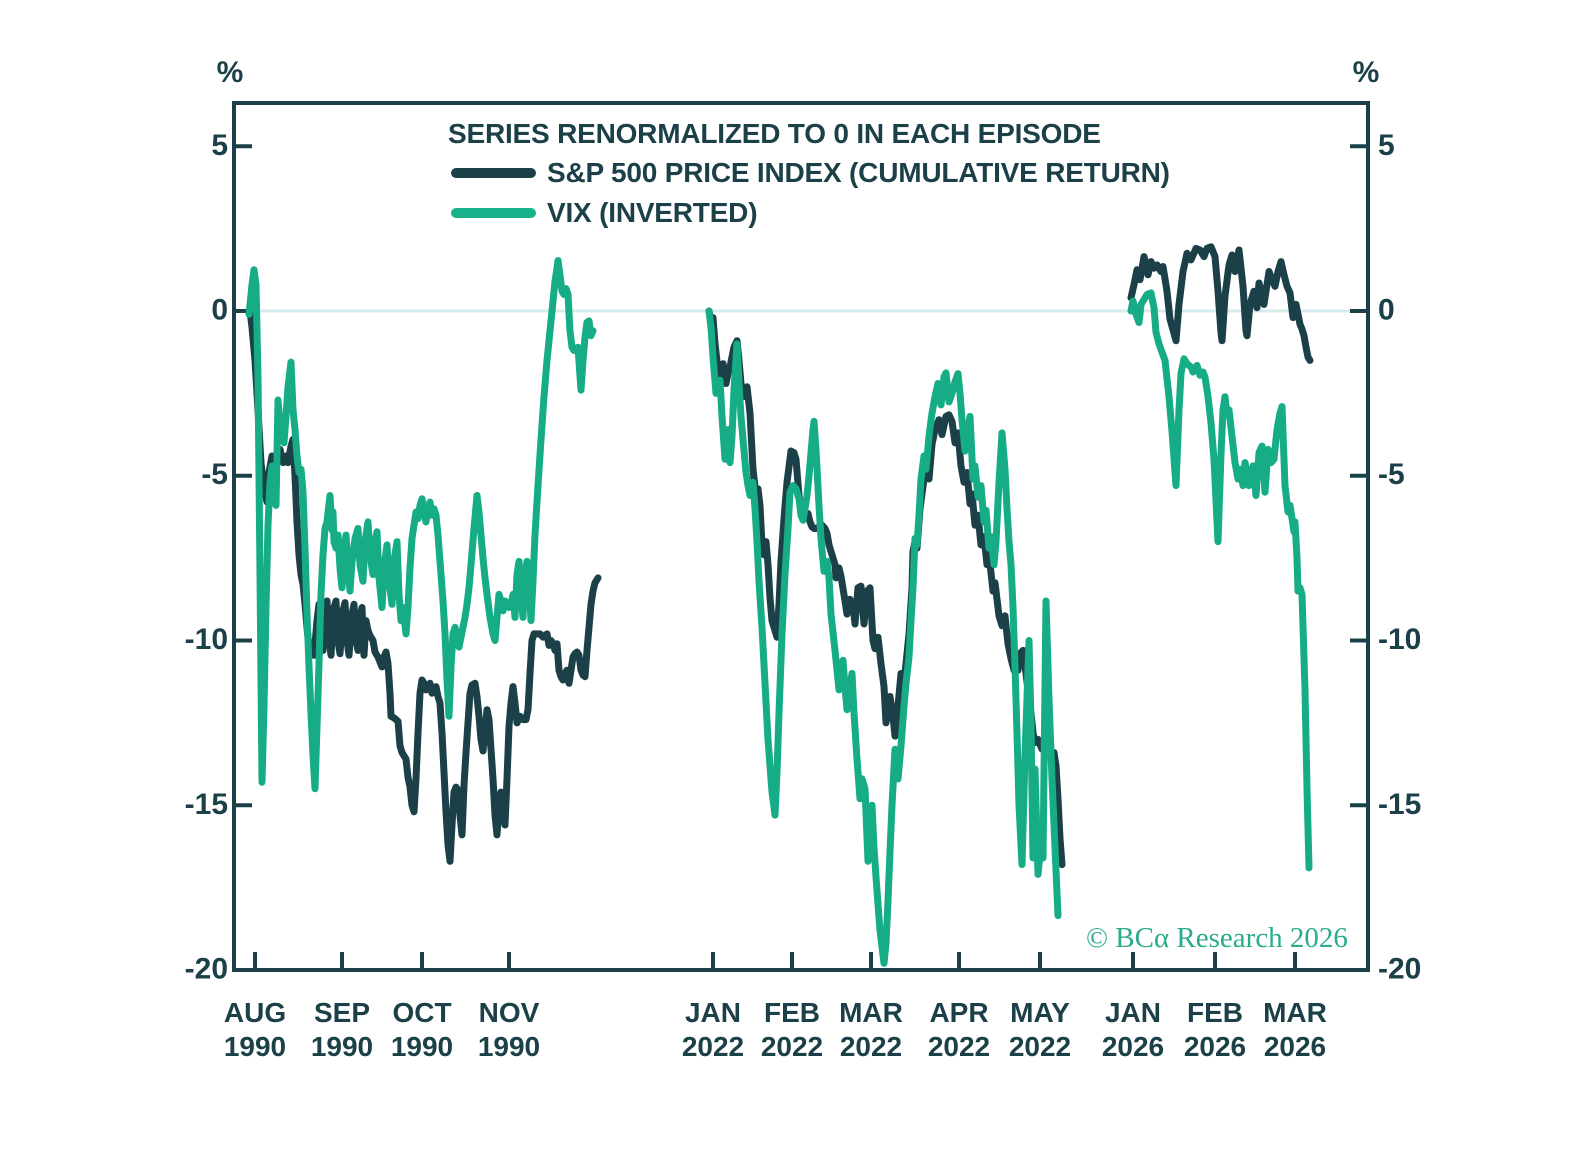  What do you see at coordinates (1040, 1012) in the screenshot?
I see `svg-text: MAY` at bounding box center [1040, 1012].